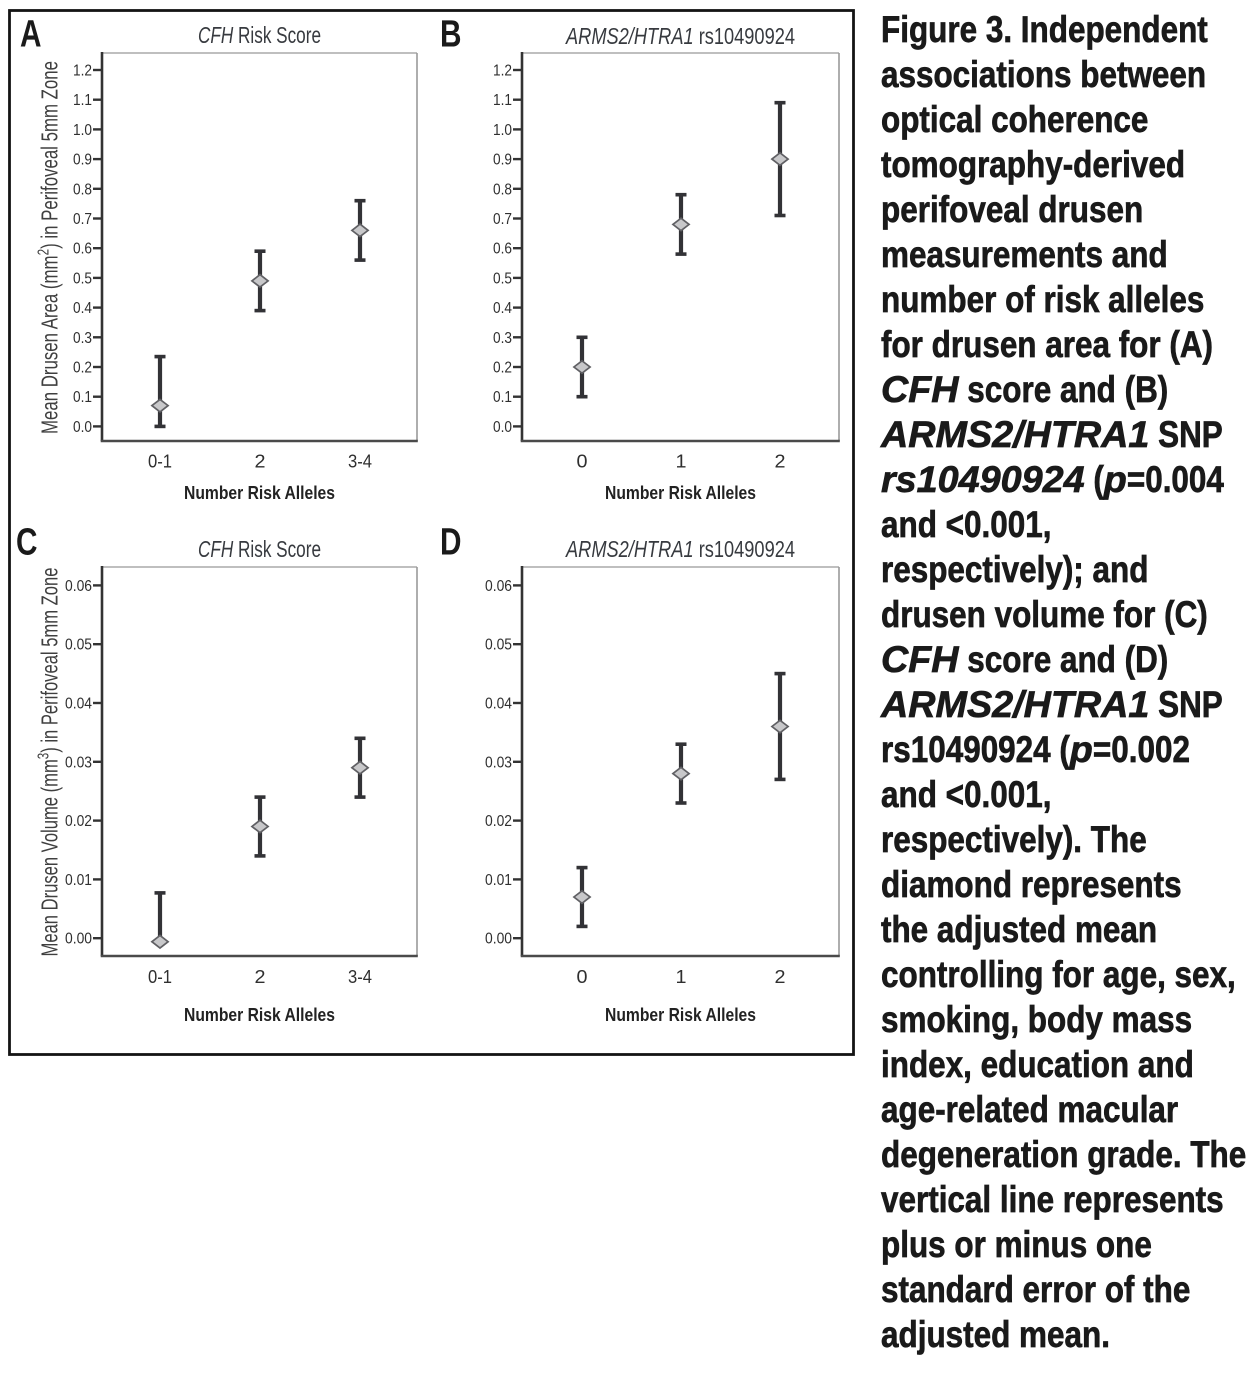 The height and width of the screenshot is (1379, 1254). What do you see at coordinates (27, 543) in the screenshot?
I see `svg-text: C` at bounding box center [27, 543].